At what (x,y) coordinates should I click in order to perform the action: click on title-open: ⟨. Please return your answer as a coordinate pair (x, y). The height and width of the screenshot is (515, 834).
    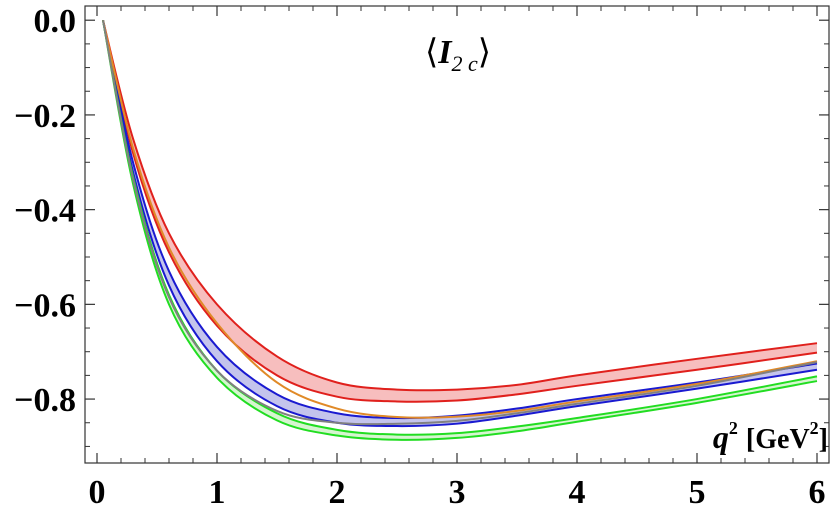
    Looking at the image, I should click on (431, 52).